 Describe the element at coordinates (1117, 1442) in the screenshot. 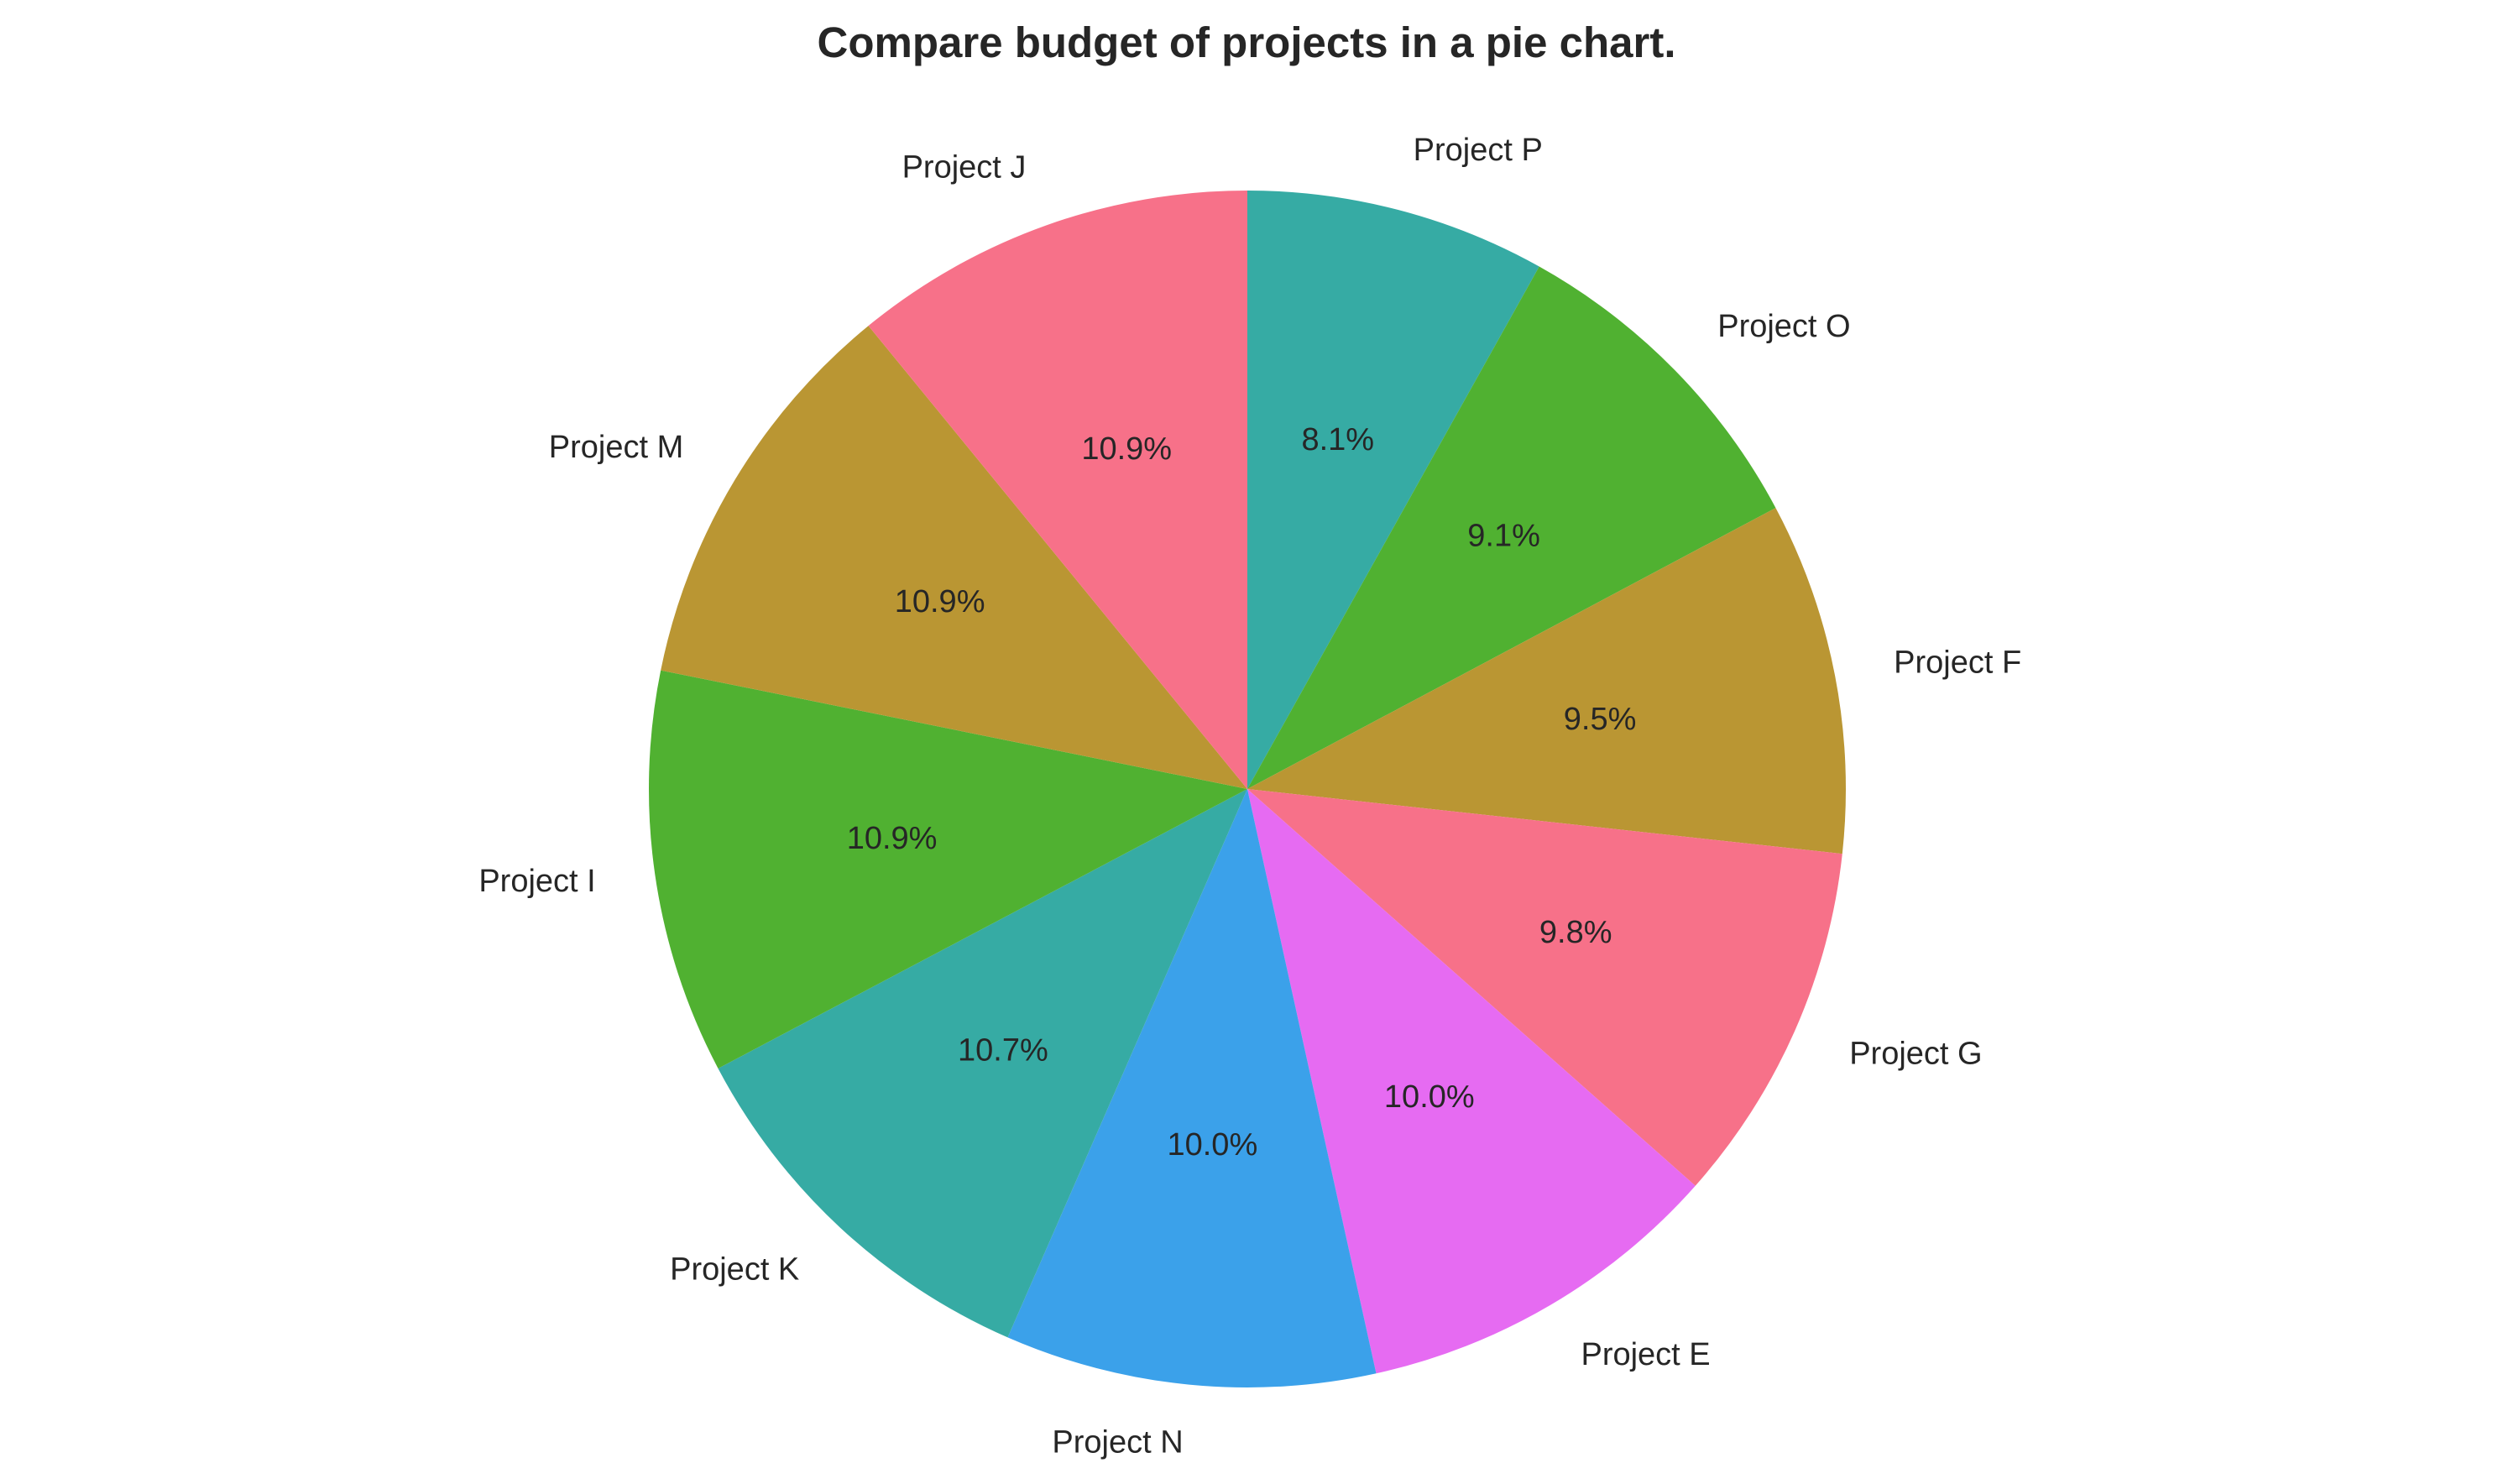

I see `slice-label-project-n: Project N` at that location.